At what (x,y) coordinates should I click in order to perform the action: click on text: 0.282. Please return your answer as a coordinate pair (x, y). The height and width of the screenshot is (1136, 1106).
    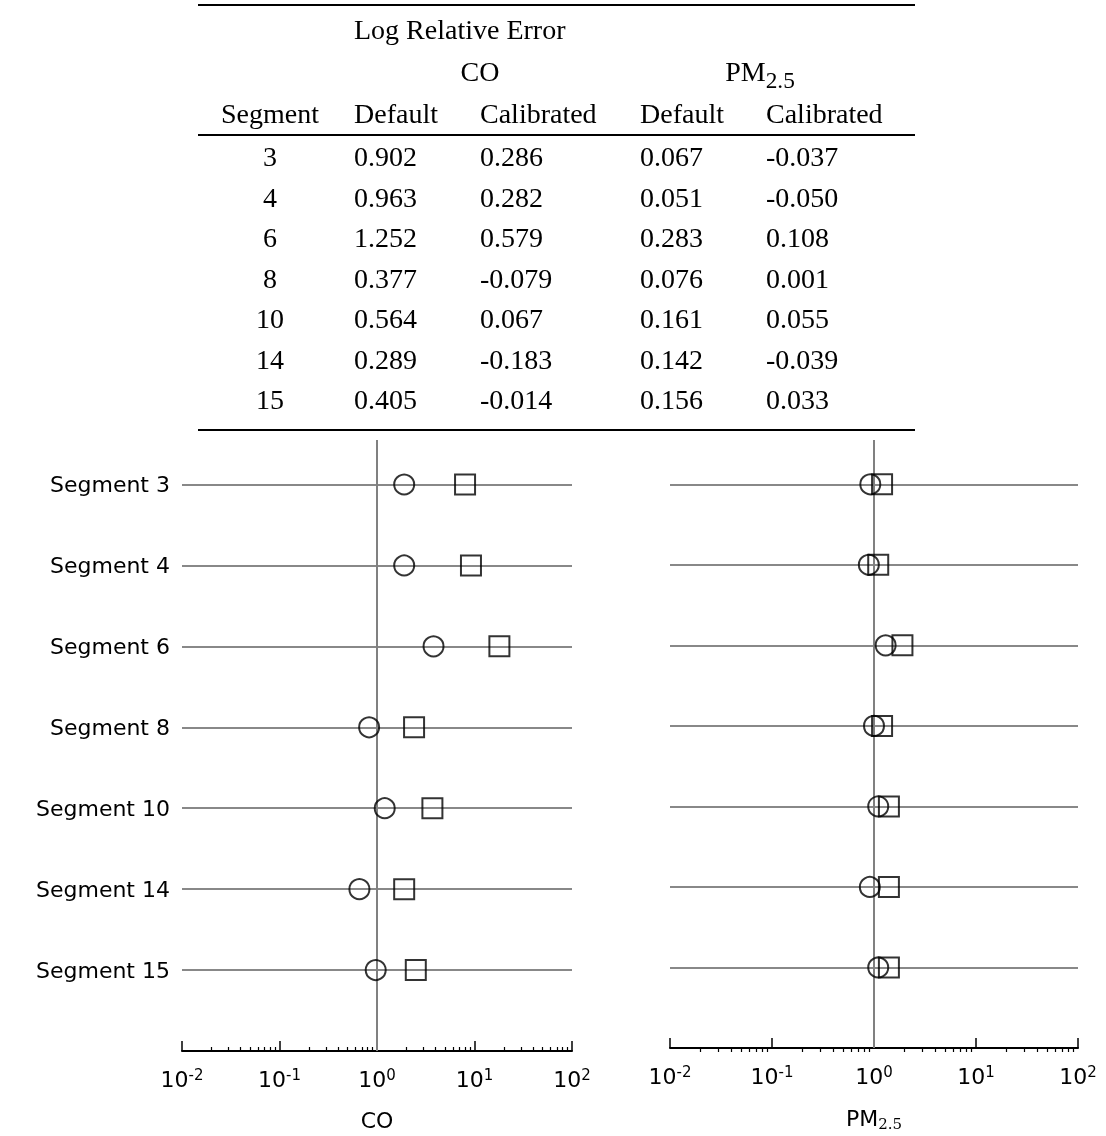
    Looking at the image, I should click on (511, 197).